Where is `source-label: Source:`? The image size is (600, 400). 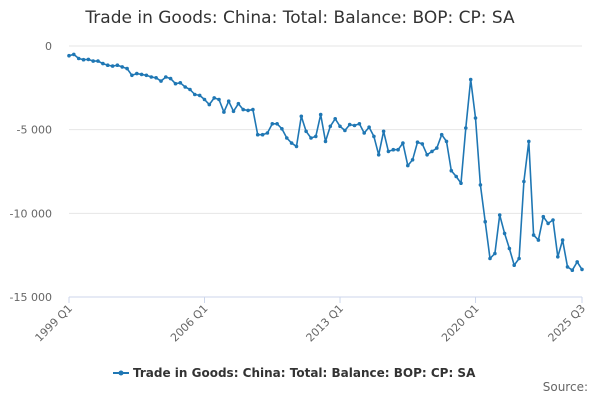 source-label: Source: is located at coordinates (565, 387).